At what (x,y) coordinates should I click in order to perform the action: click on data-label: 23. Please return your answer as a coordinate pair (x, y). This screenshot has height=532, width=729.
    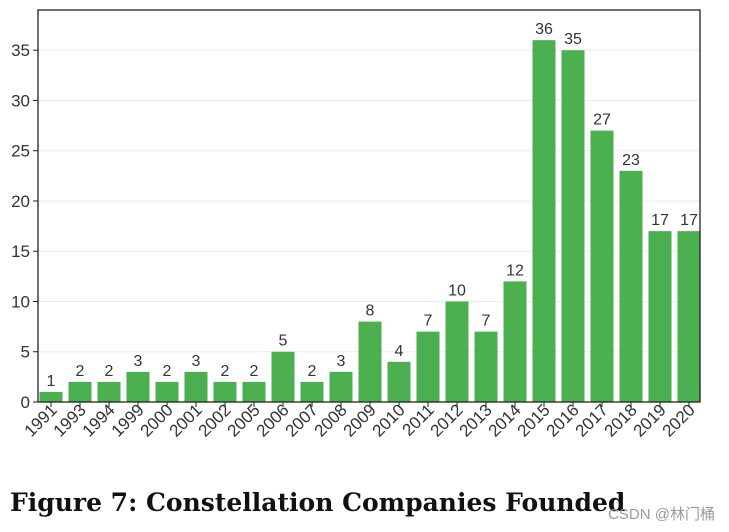
    Looking at the image, I should click on (631, 160).